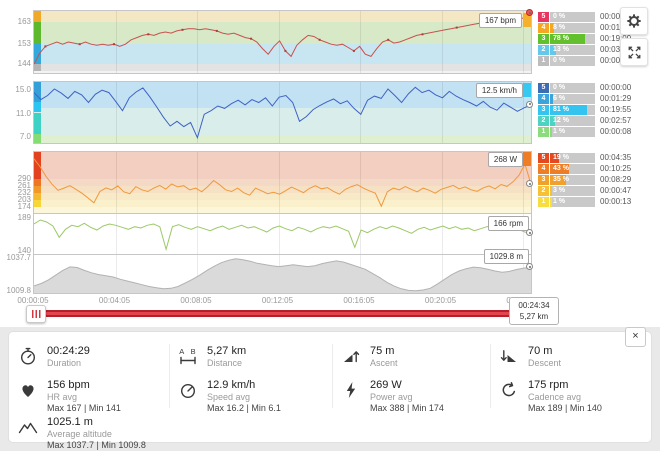 The height and width of the screenshot is (451, 660). I want to click on power-series, so click(282, 183).